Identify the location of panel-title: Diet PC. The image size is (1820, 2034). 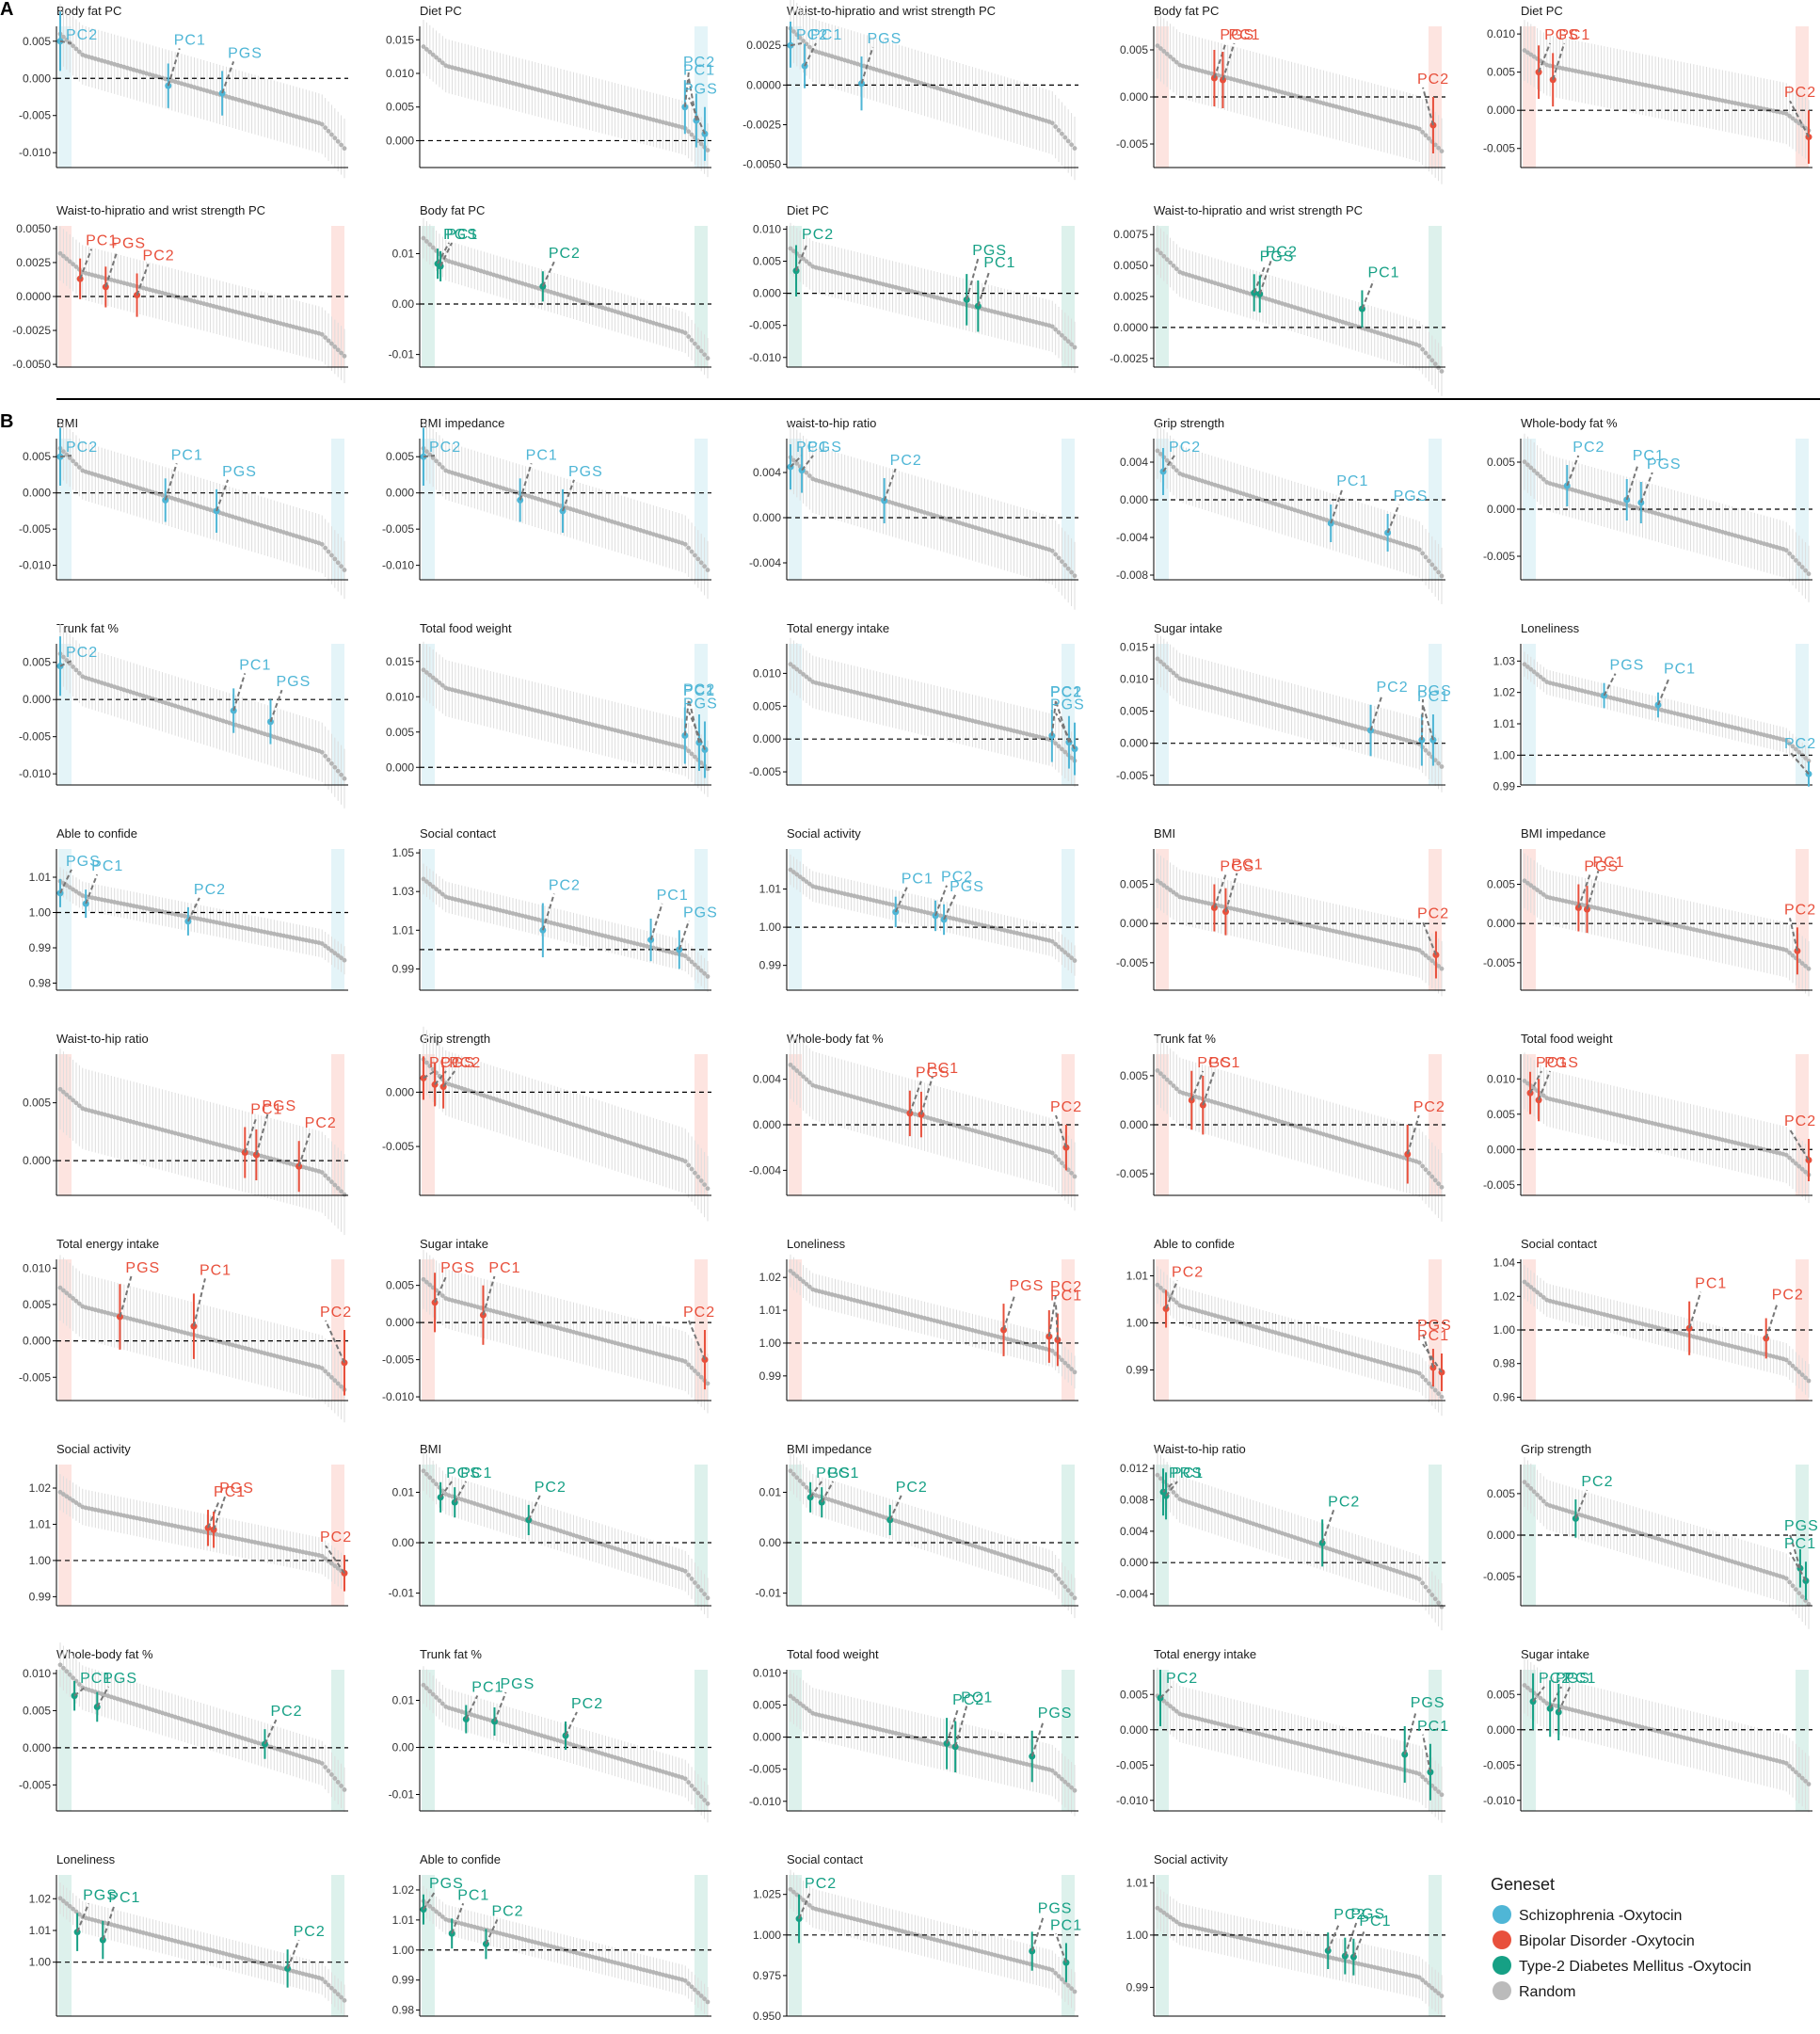
(808, 210).